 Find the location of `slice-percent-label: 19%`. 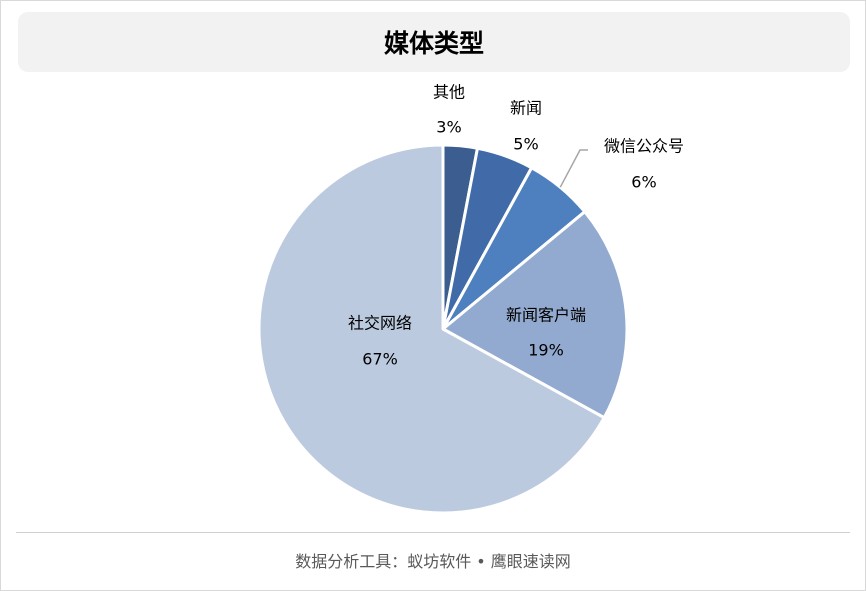

slice-percent-label: 19% is located at coordinates (546, 350).